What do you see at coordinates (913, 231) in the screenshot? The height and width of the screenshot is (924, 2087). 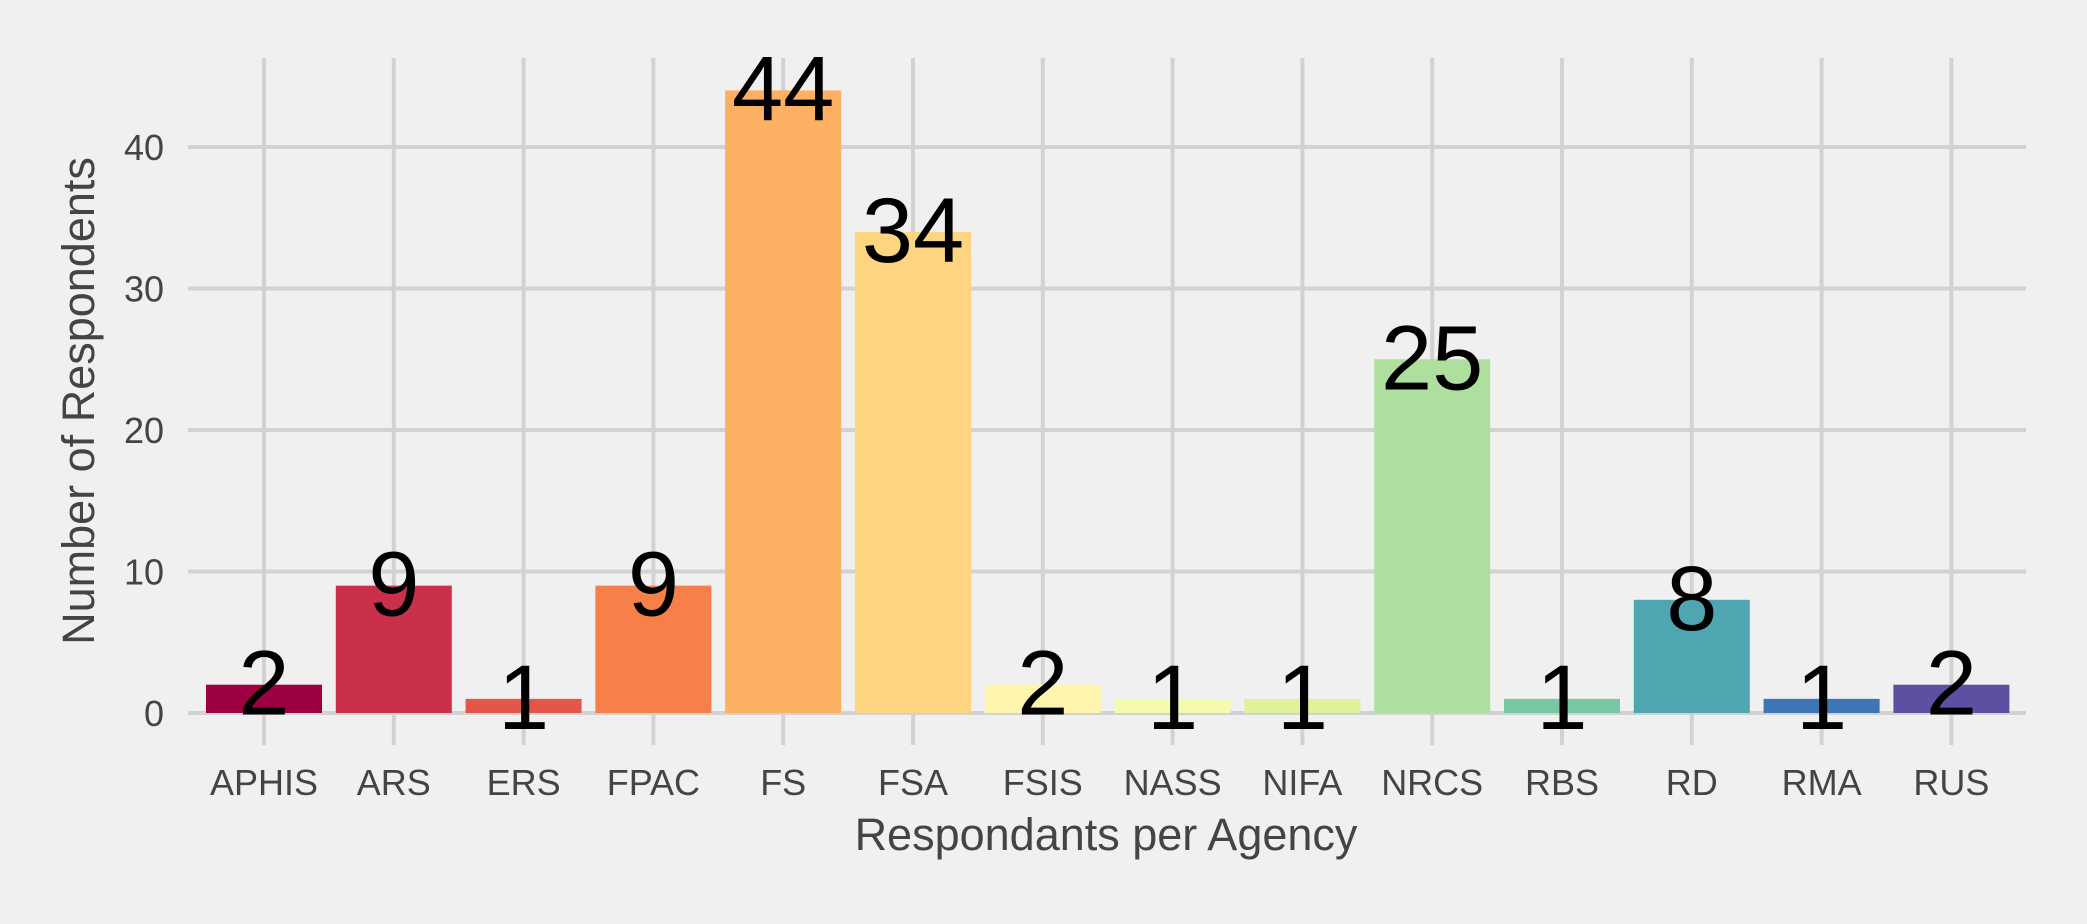 I see `bar-value-label: 34` at bounding box center [913, 231].